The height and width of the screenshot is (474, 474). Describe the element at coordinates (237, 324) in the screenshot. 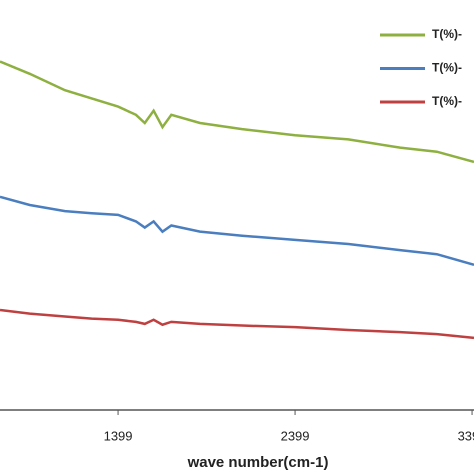

I see `series-line` at that location.